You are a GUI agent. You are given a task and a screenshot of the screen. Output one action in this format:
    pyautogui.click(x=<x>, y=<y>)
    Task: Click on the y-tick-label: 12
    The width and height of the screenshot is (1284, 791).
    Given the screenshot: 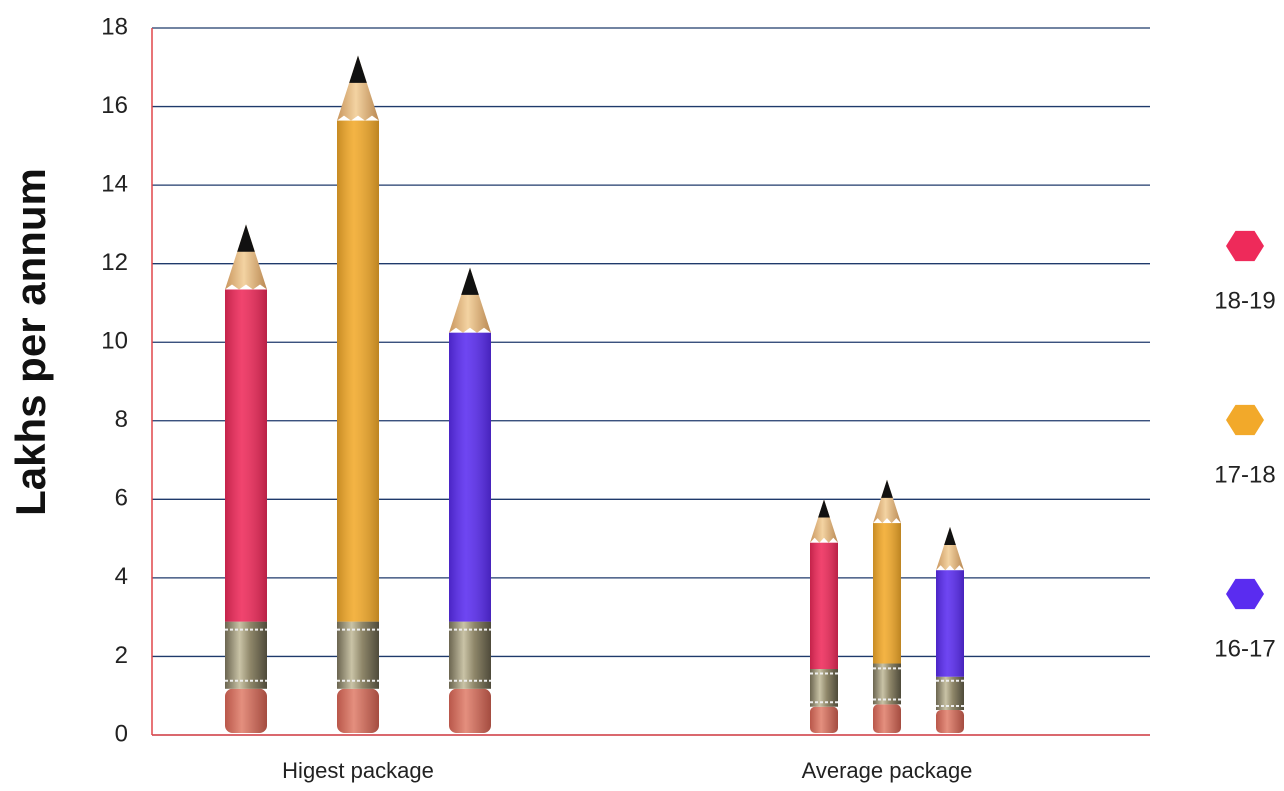 What is the action you would take?
    pyautogui.click(x=114, y=262)
    